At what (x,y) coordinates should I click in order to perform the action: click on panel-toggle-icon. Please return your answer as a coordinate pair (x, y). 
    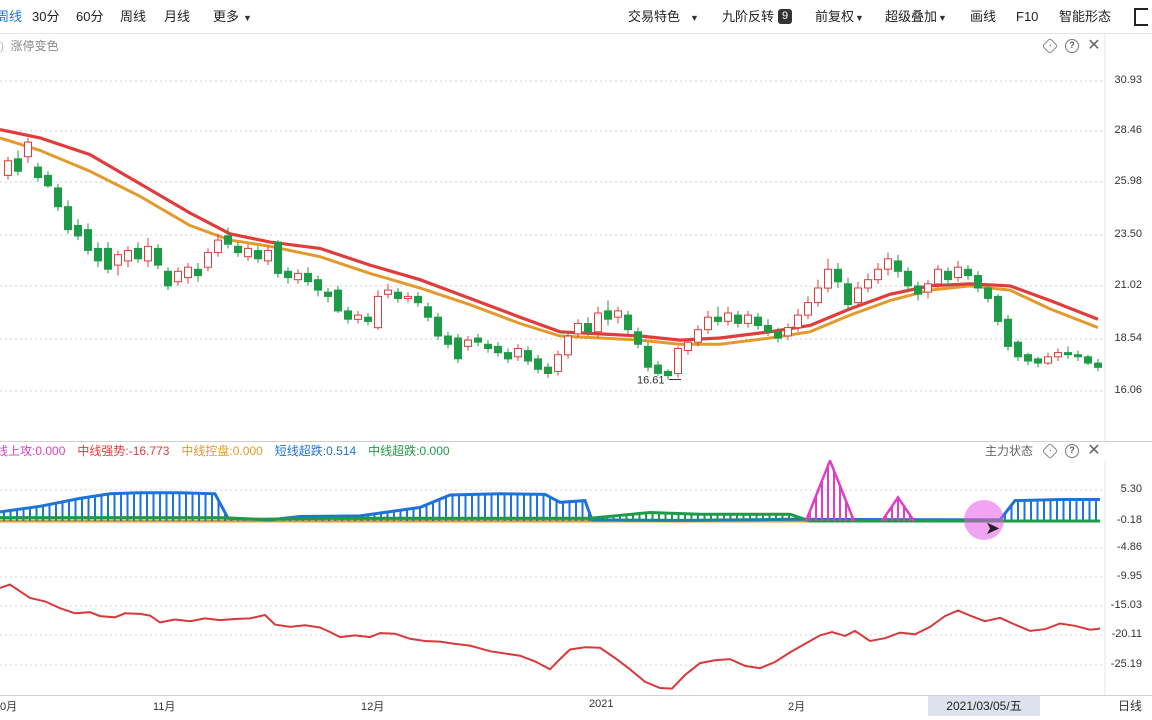
    Looking at the image, I should click on (1141, 17).